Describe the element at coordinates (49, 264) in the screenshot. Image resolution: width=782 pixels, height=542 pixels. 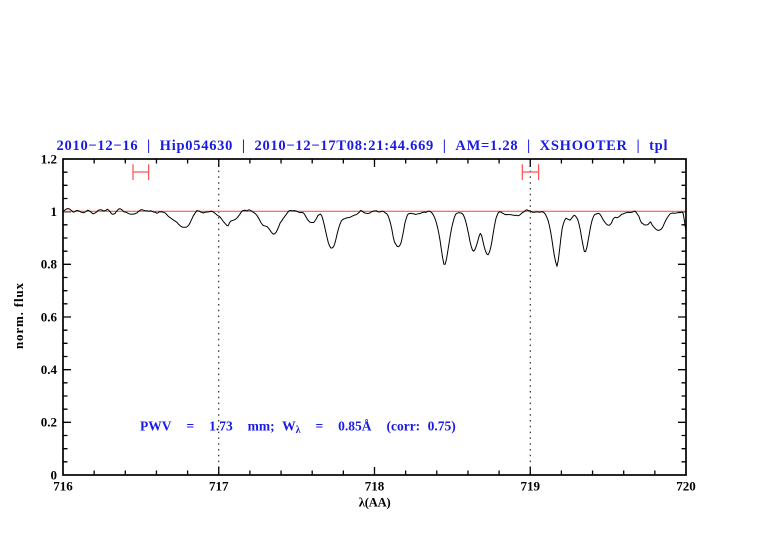
I see `svg-text: 0.8` at that location.